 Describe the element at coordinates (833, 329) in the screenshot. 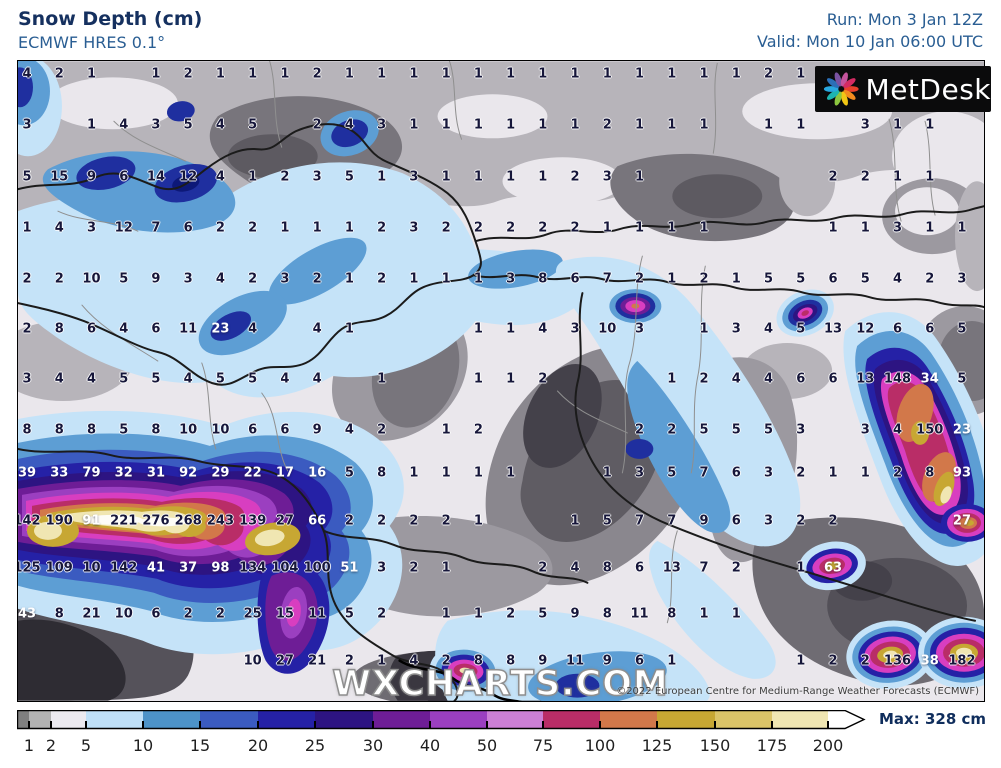

I see `grid-value: 13` at that location.